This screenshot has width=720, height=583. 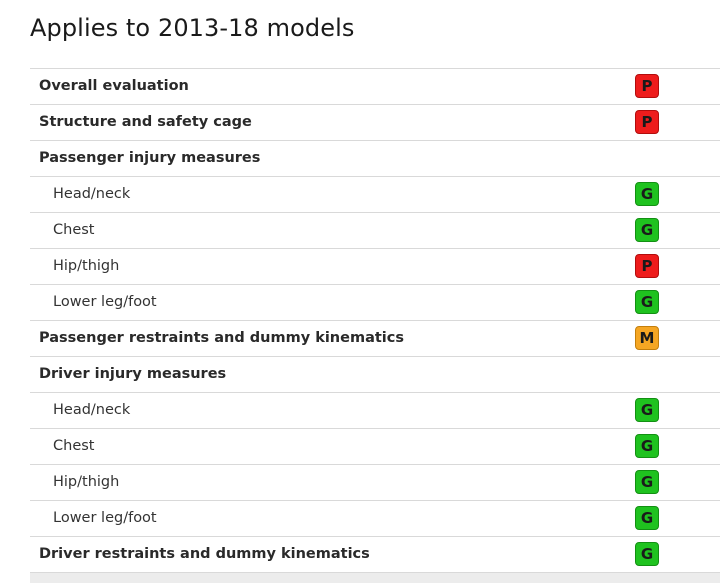 I want to click on rating-badge: M, so click(x=647, y=338).